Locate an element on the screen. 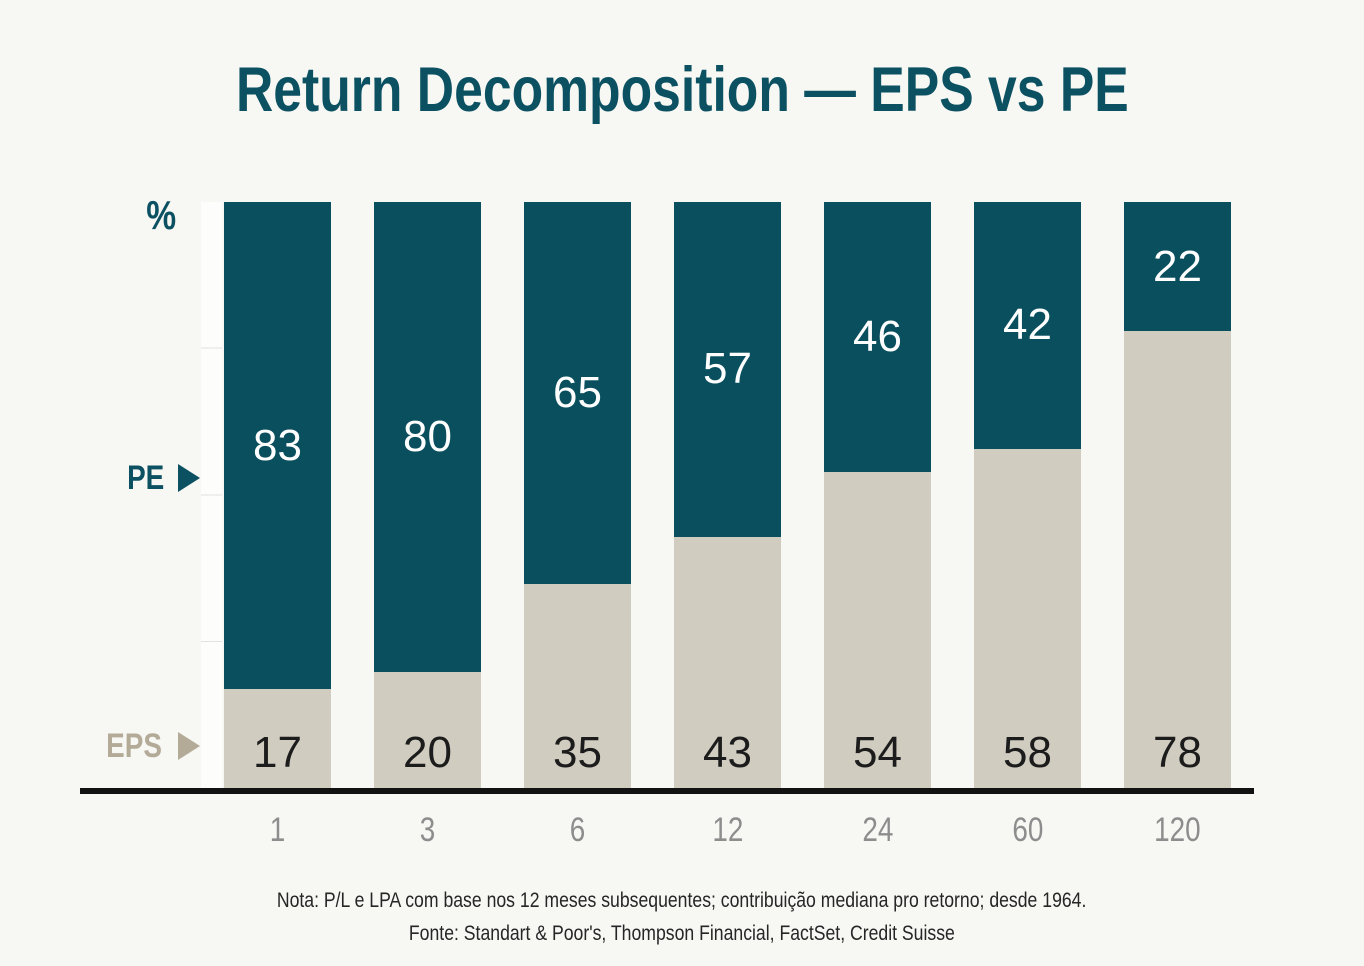  y-axis-unit-text: % is located at coordinates (161, 215).